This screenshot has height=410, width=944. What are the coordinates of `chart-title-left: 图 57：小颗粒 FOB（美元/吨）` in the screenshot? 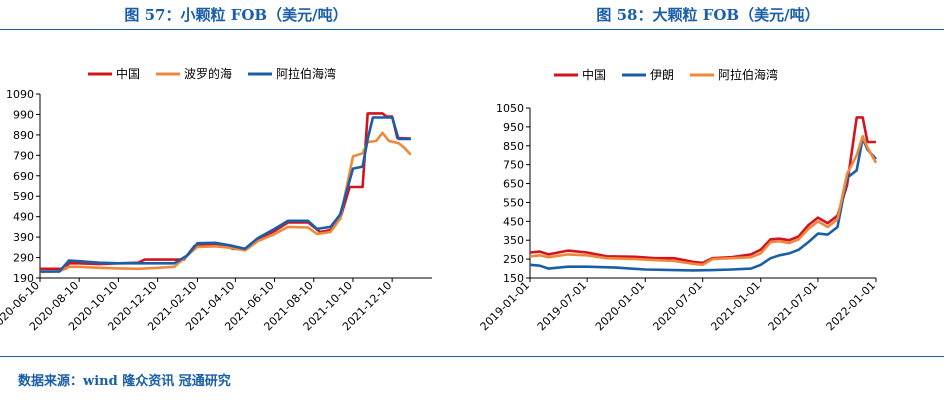 It's located at (236, 15).